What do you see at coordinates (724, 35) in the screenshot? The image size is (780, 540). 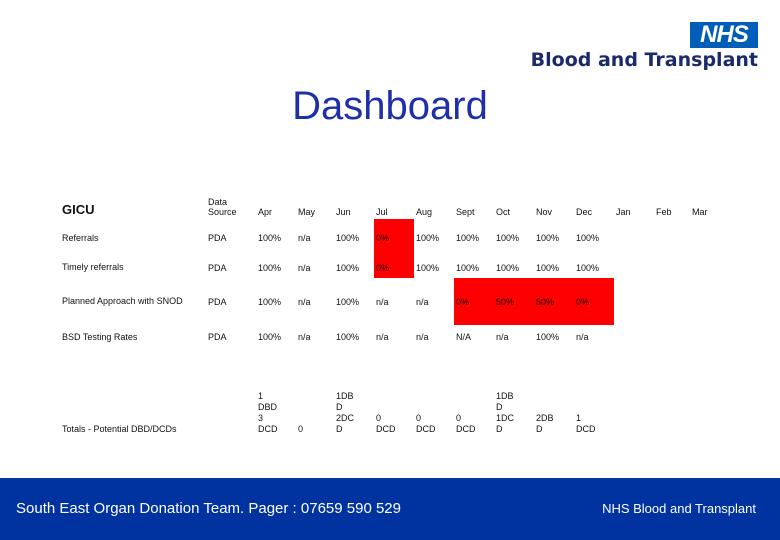 I see `nhs-badge: NHS` at bounding box center [724, 35].